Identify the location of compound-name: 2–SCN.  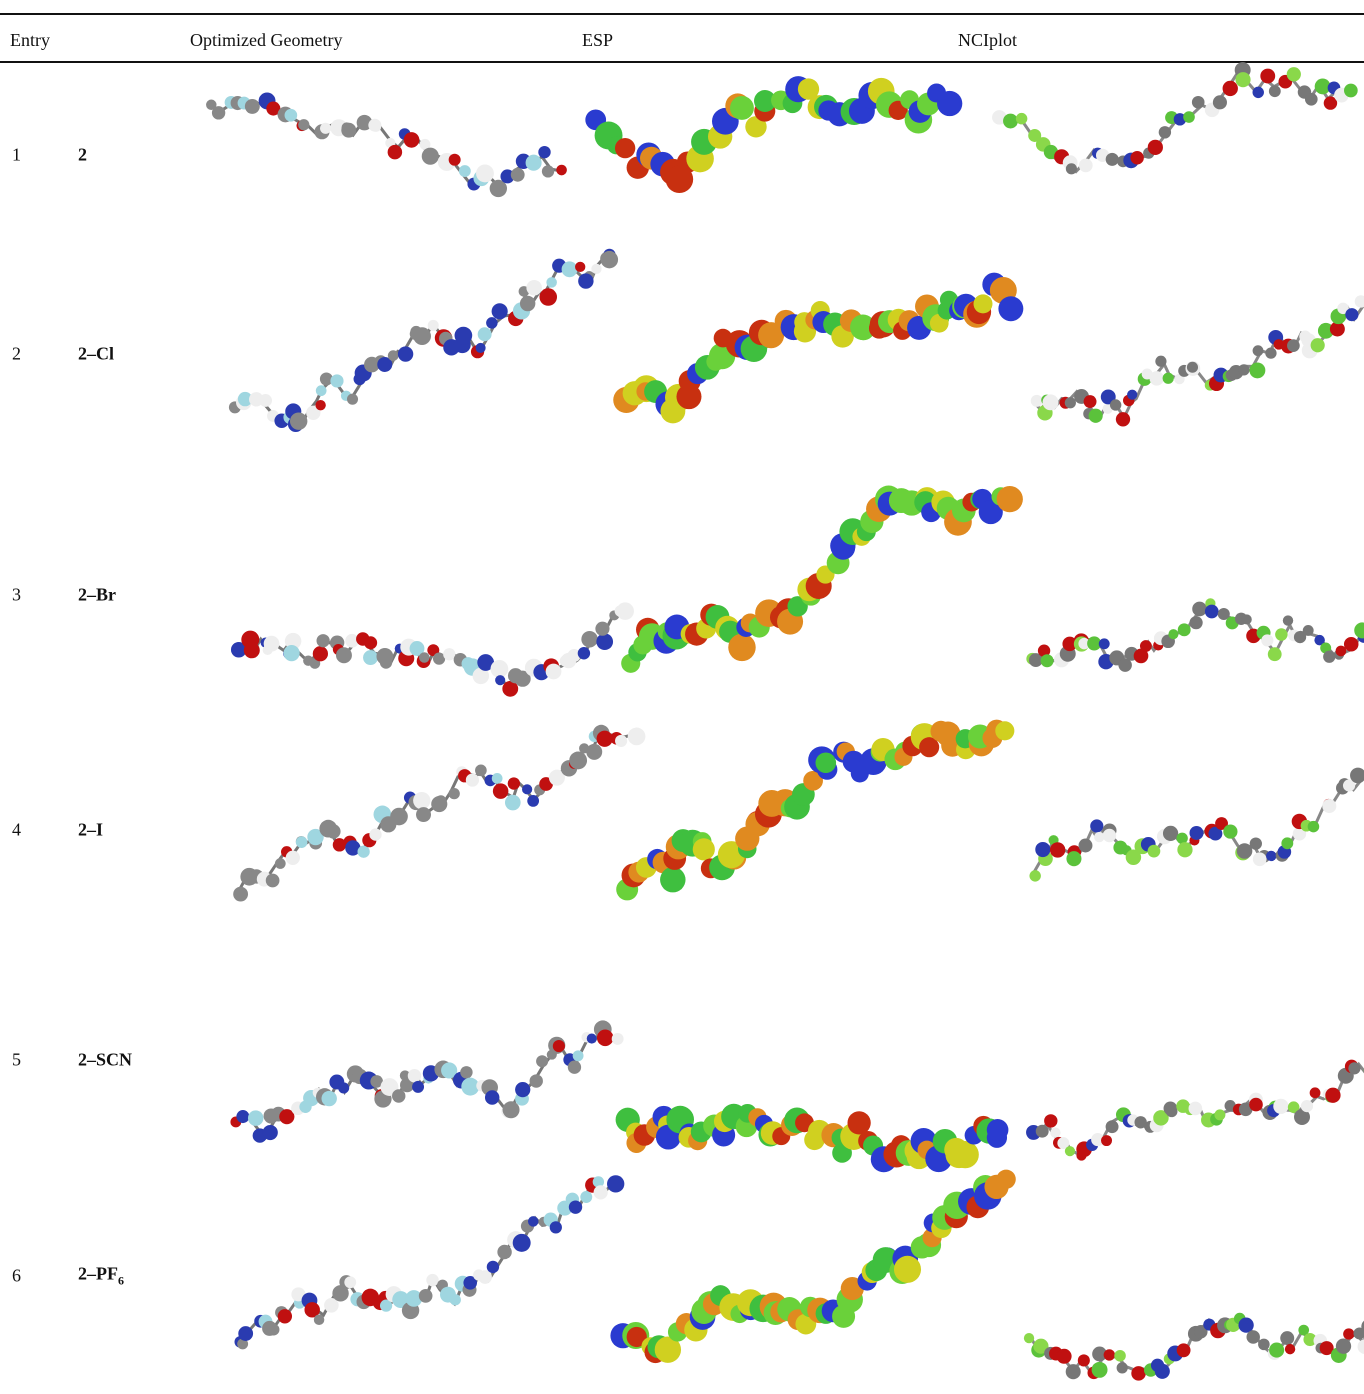
(105, 1059).